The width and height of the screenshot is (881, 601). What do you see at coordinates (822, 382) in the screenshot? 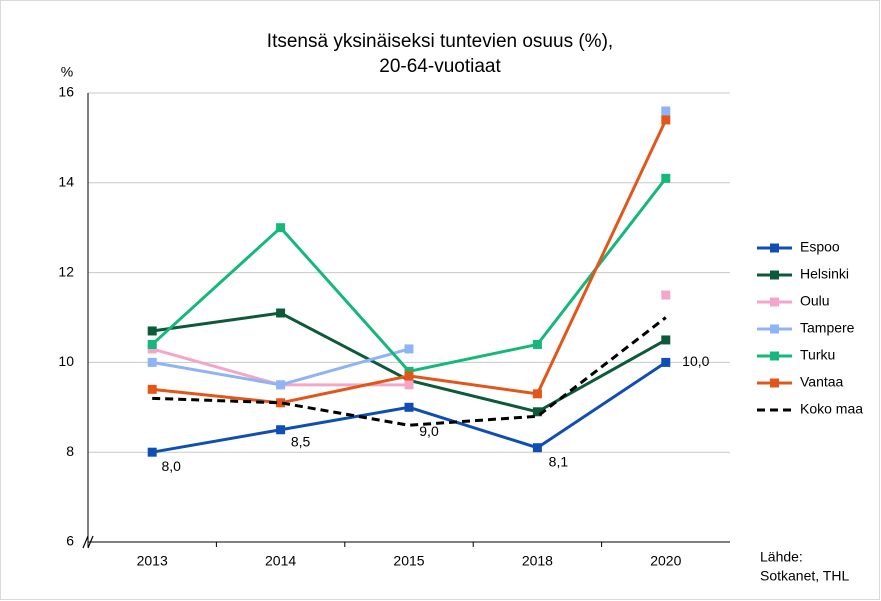
I see `legend-label: Vantaa` at bounding box center [822, 382].